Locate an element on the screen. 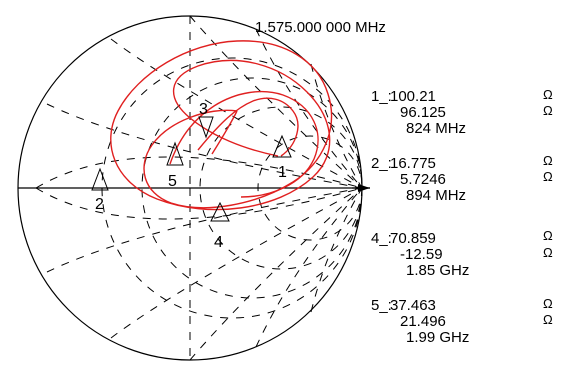 This screenshot has height=377, width=563. marker-5-symbol is located at coordinates (175, 153).